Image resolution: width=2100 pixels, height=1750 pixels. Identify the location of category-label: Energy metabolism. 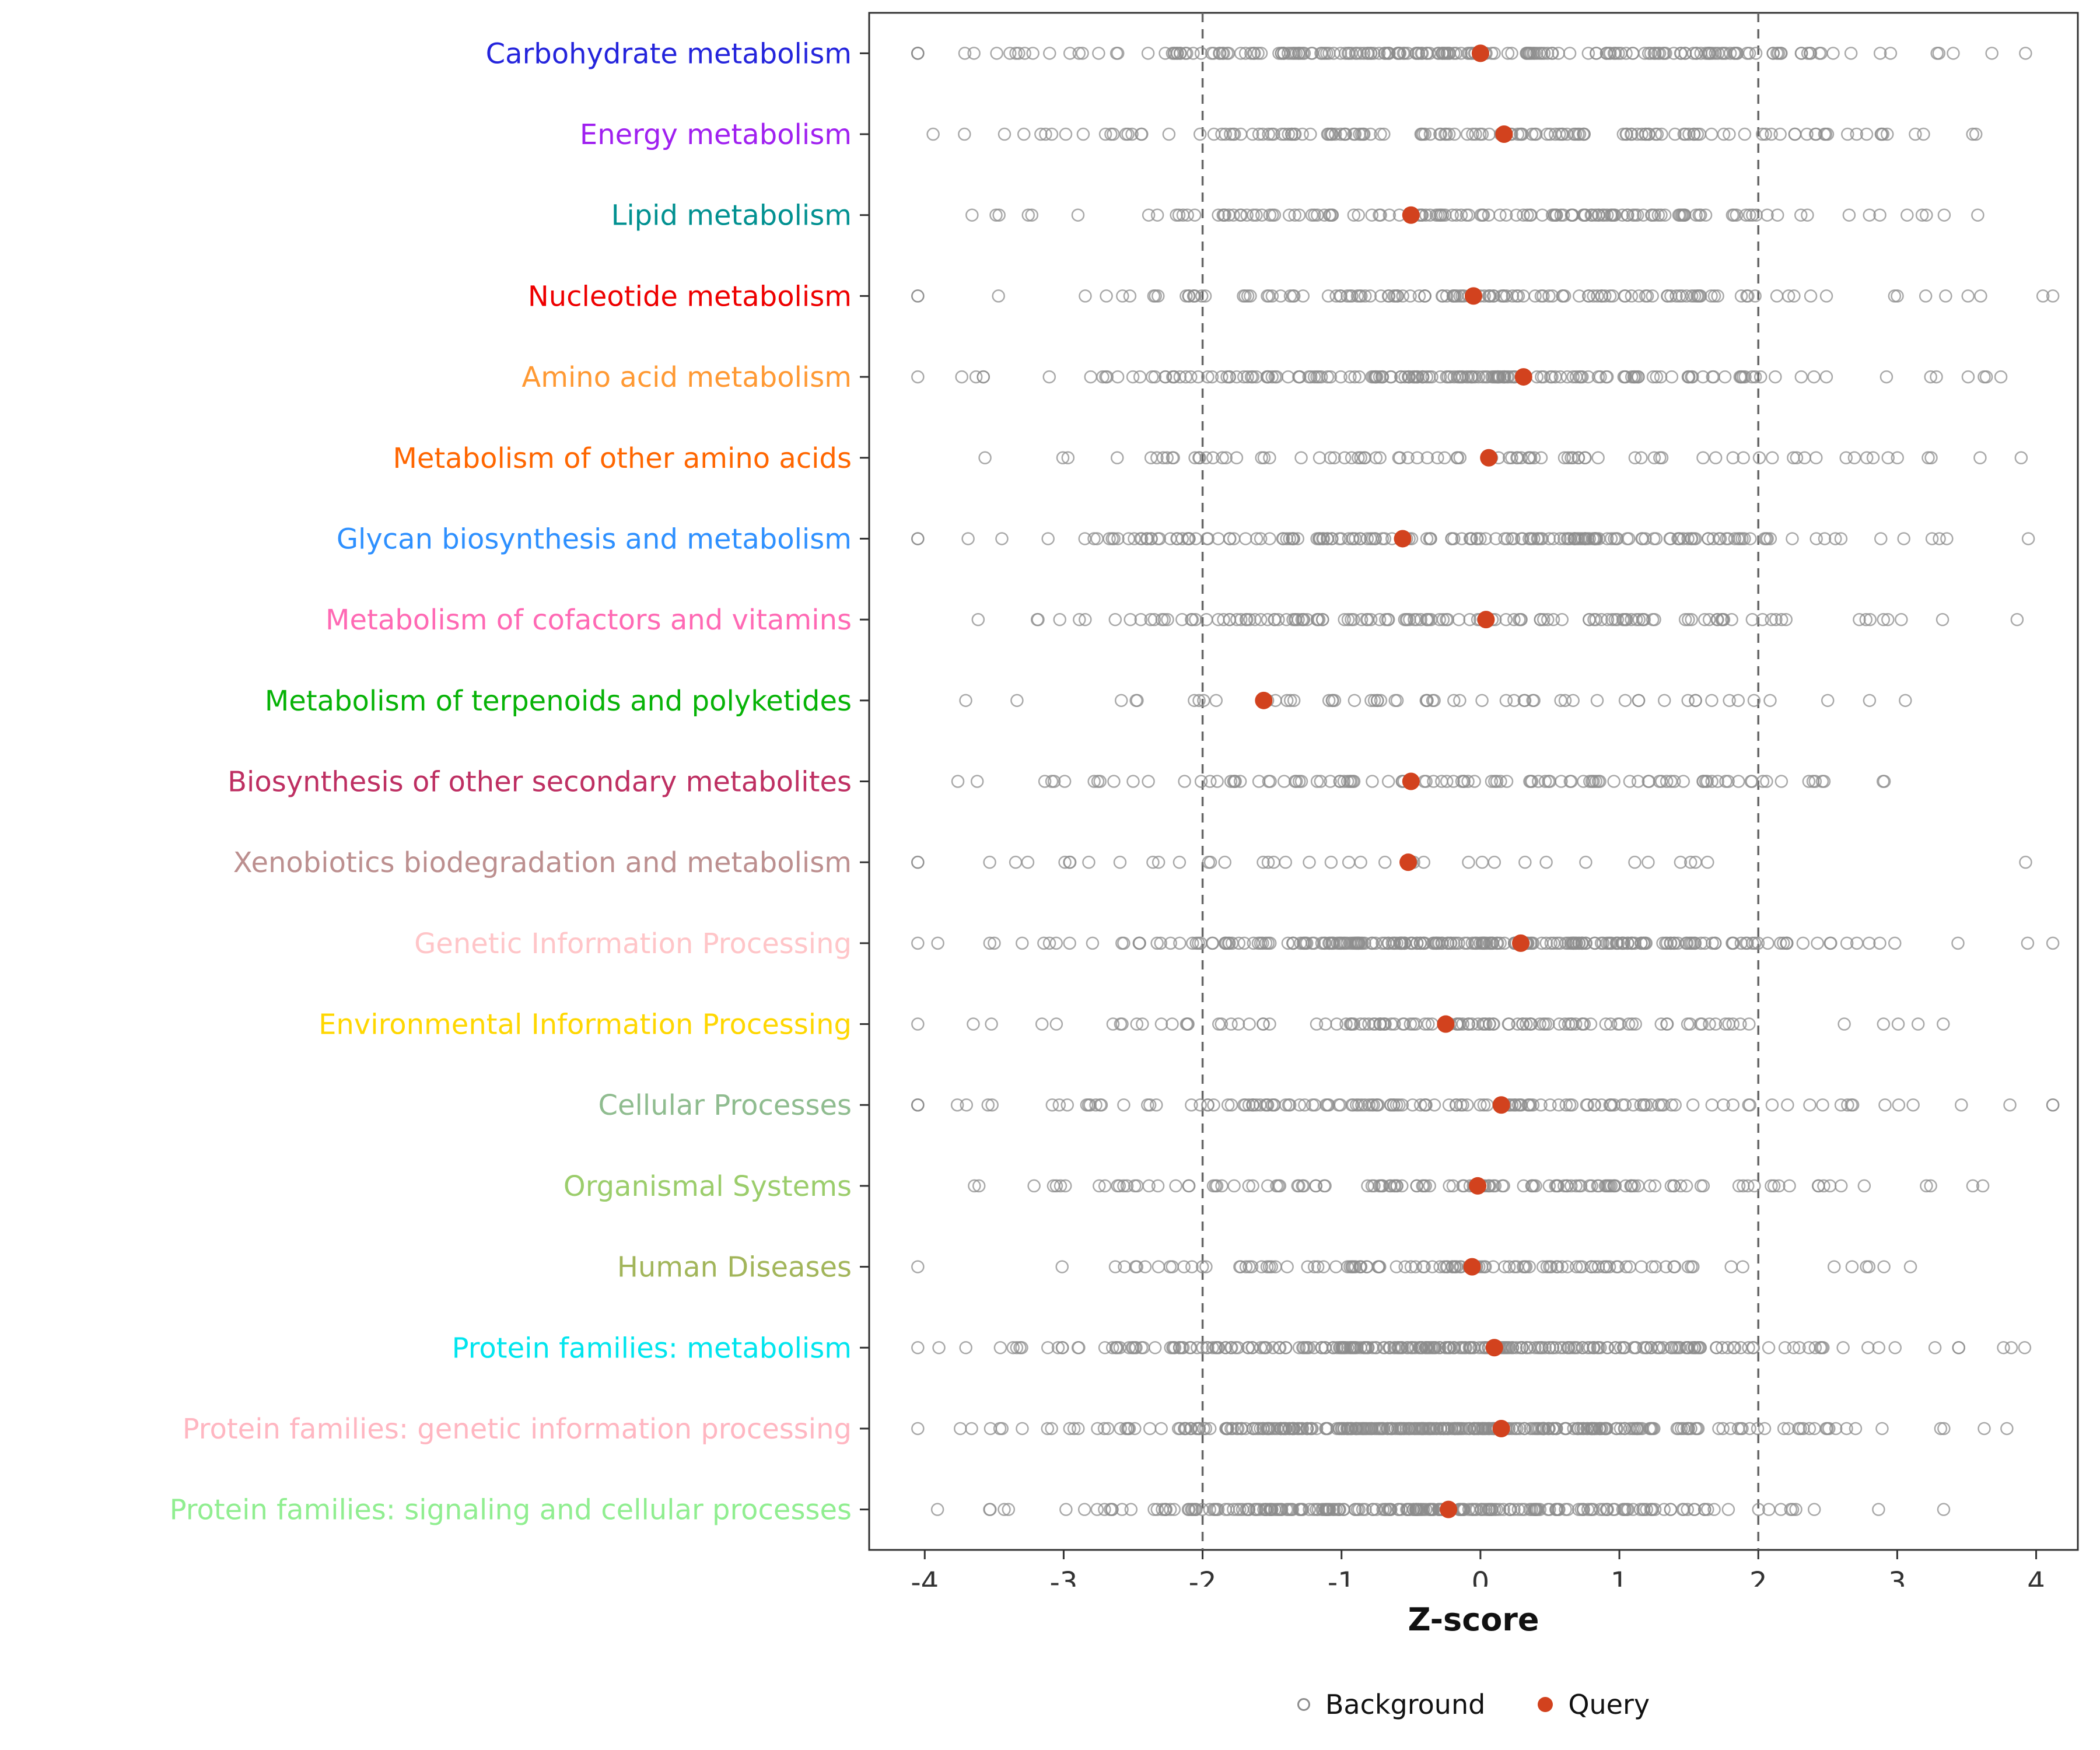
(716, 134).